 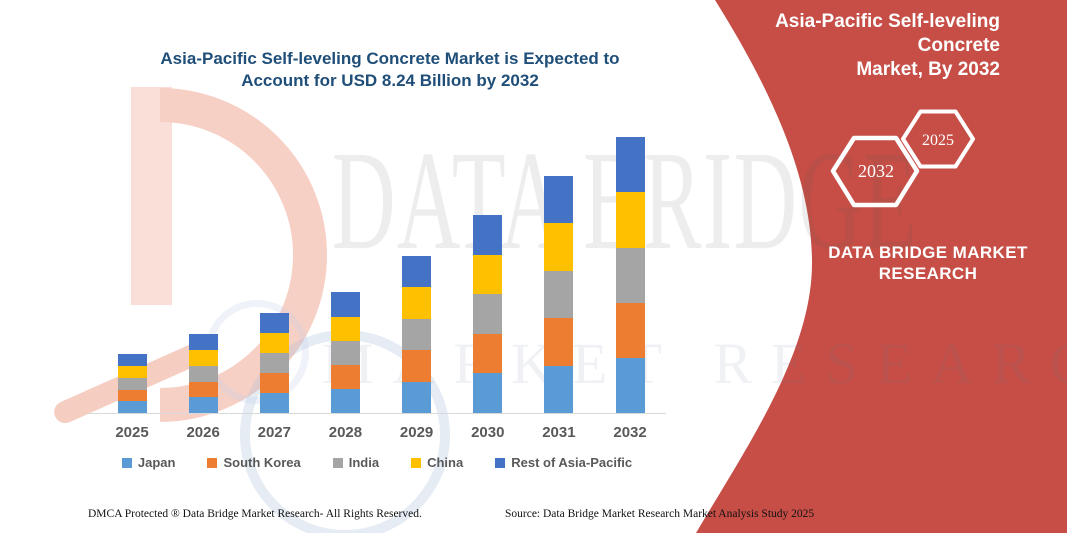 What do you see at coordinates (417, 397) in the screenshot?
I see `bar-segment-japan-2029` at bounding box center [417, 397].